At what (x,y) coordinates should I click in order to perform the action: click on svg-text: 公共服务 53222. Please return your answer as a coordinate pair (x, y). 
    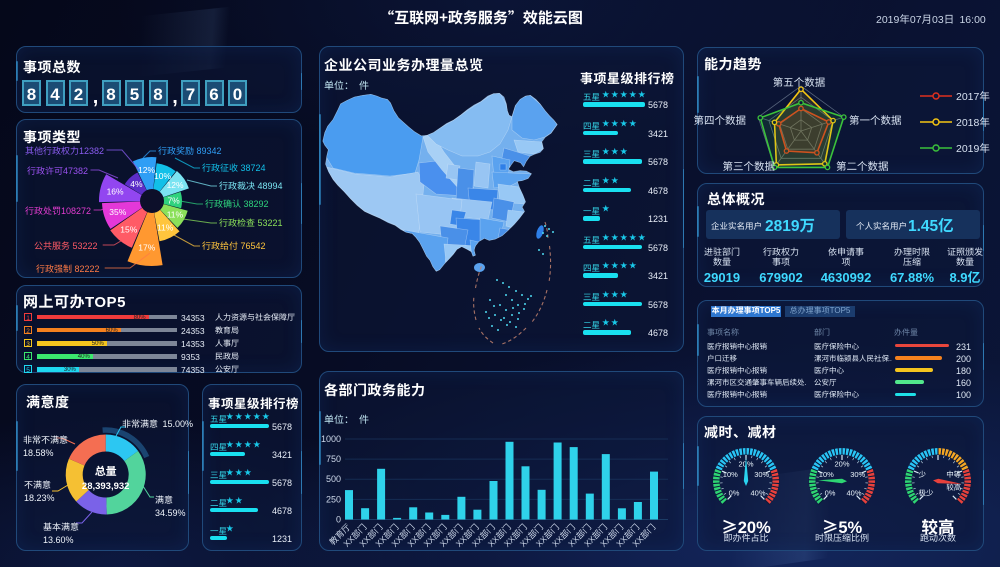
    Looking at the image, I should click on (66, 245).